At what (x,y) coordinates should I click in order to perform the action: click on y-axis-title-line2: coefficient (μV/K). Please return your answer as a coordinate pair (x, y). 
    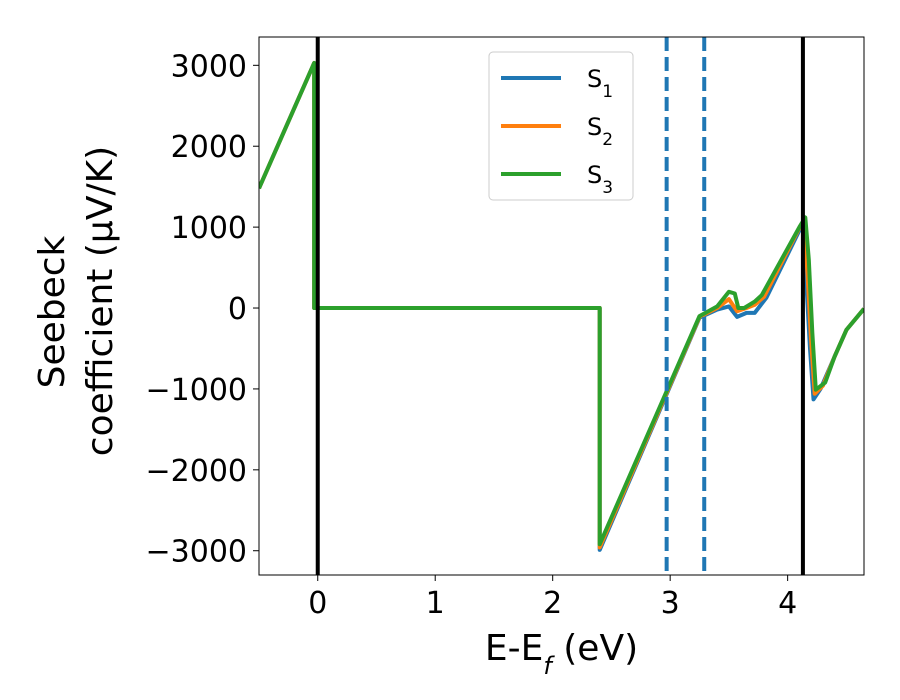
    Looking at the image, I should click on (100, 301).